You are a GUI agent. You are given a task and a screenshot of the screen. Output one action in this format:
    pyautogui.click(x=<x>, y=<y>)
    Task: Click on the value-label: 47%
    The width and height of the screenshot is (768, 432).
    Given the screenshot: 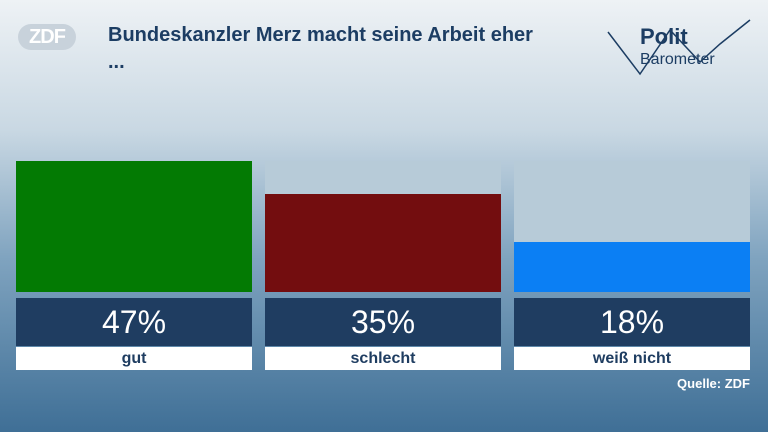 What is the action you would take?
    pyautogui.click(x=134, y=322)
    